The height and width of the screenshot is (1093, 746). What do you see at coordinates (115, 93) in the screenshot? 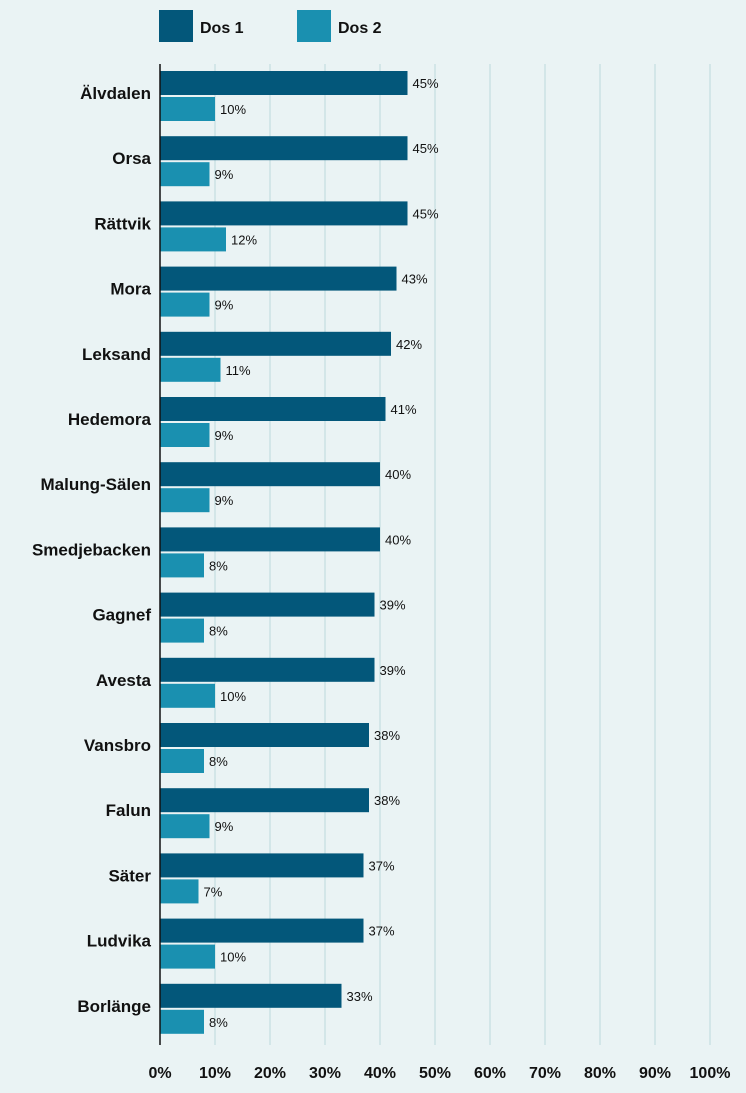
I see `category-label-0: Älvdalen` at bounding box center [115, 93].